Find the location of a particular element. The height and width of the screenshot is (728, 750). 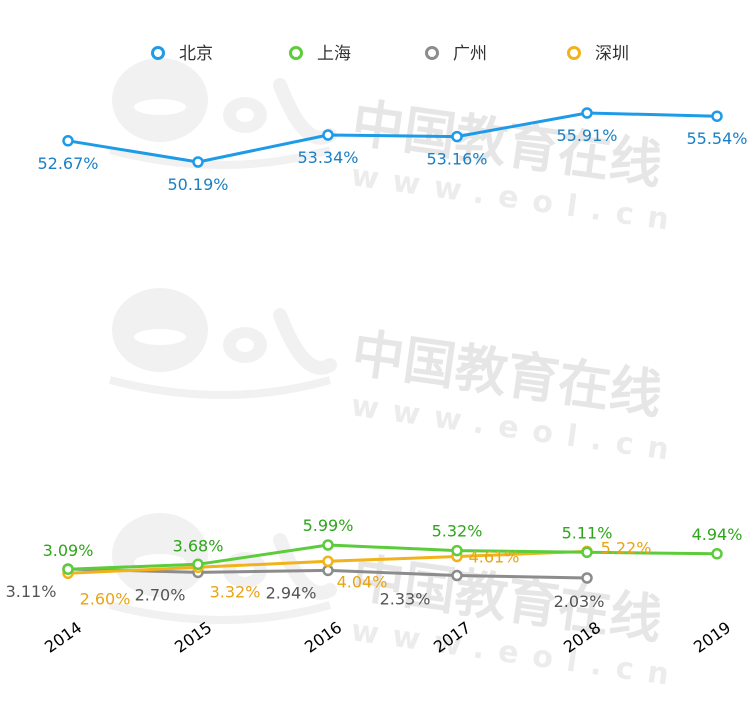

legend: 北京 上海 广州 深圳 is located at coordinates (390, 54).